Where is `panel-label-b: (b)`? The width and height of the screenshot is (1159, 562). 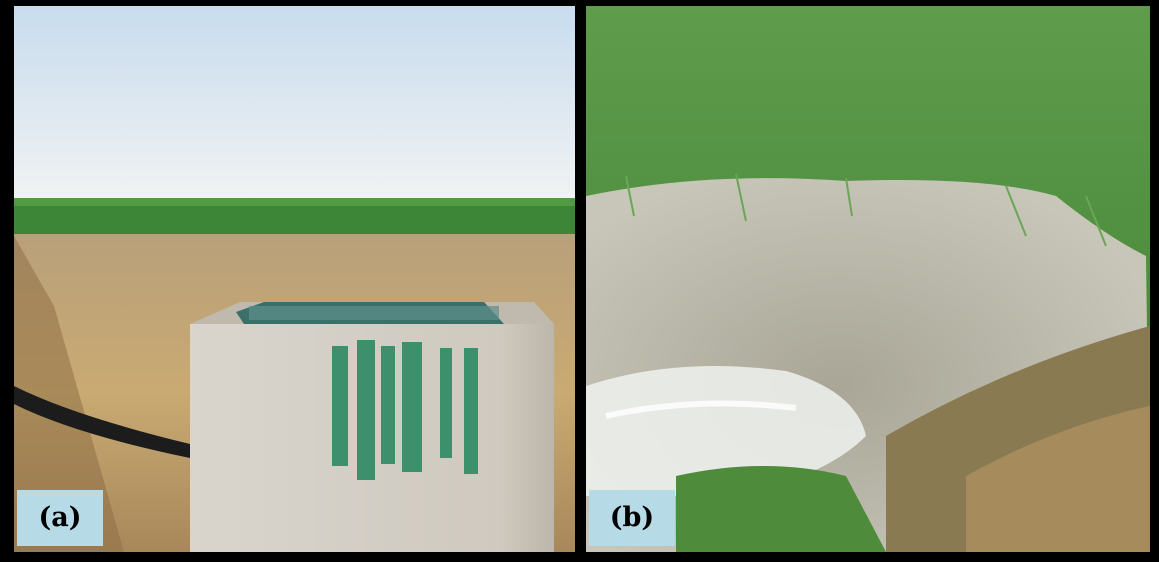 panel-label-b: (b) is located at coordinates (632, 518).